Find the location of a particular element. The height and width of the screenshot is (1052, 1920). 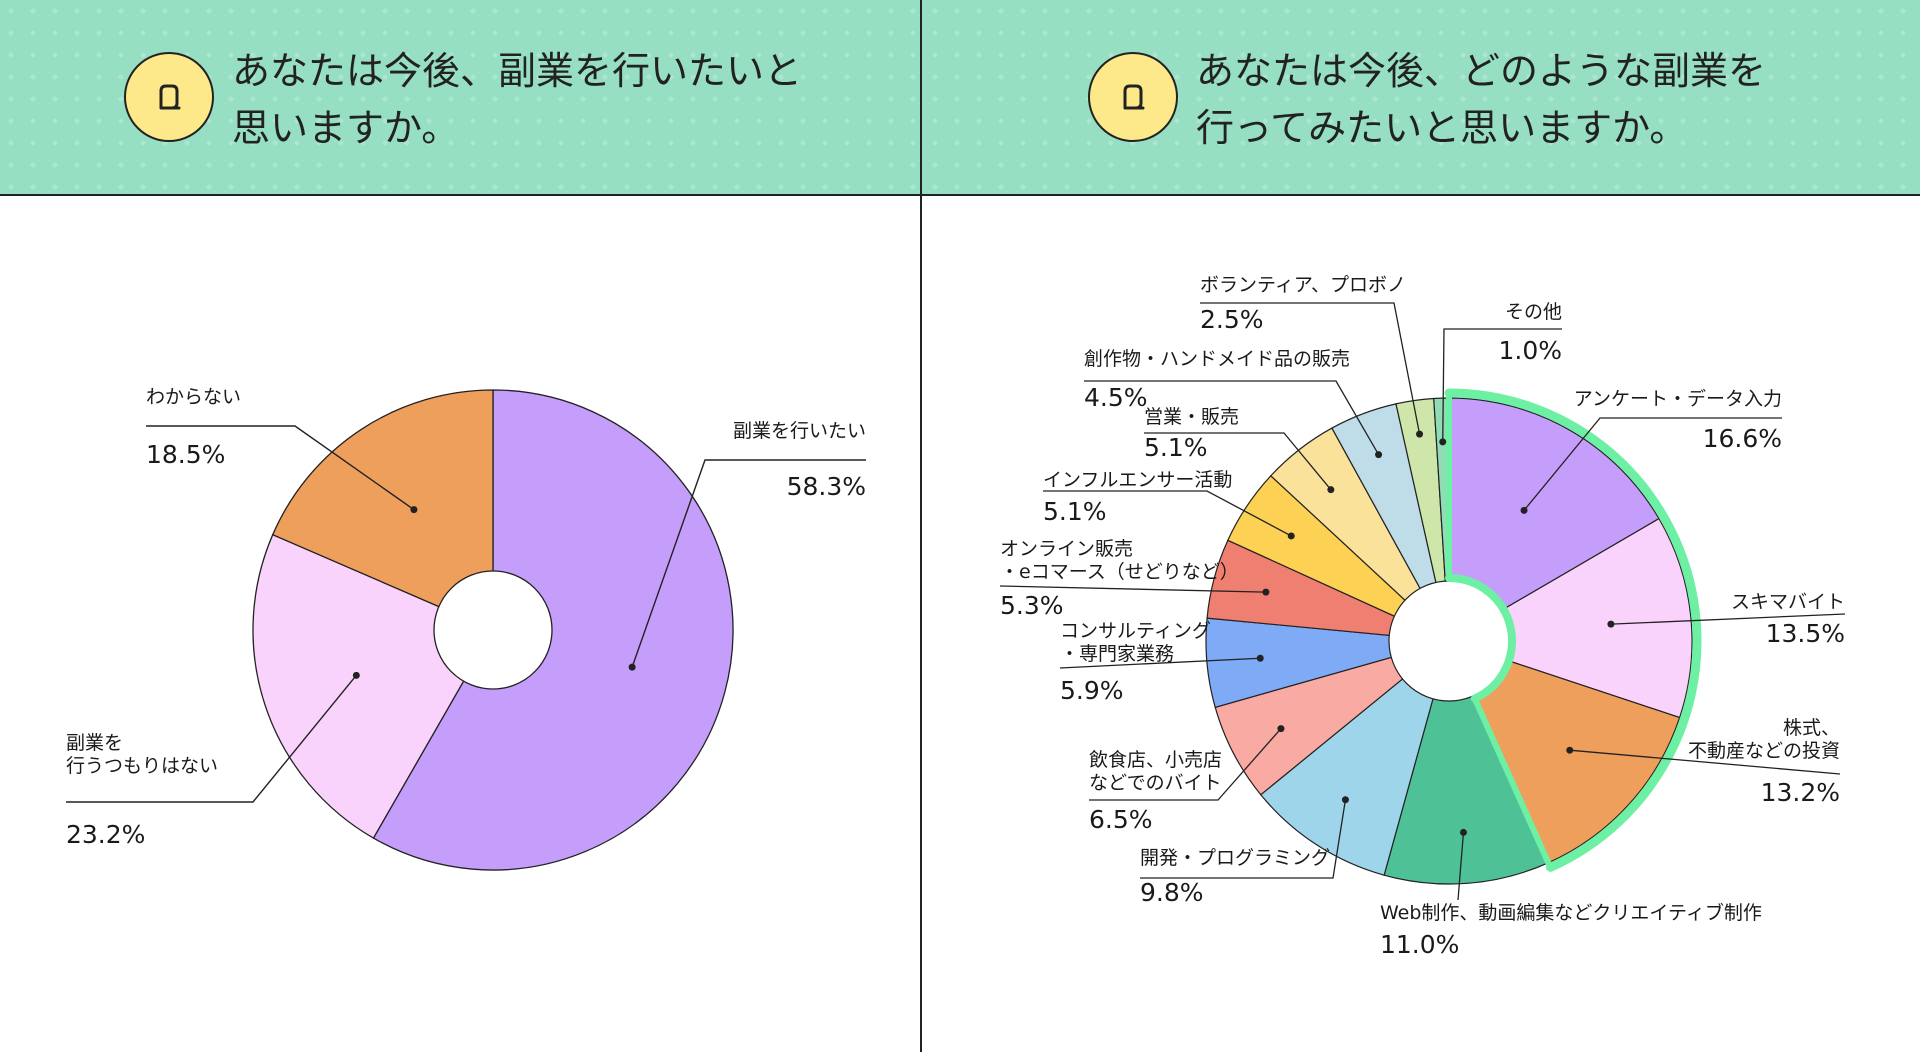

right-value-5: 6.5% is located at coordinates (1121, 819).